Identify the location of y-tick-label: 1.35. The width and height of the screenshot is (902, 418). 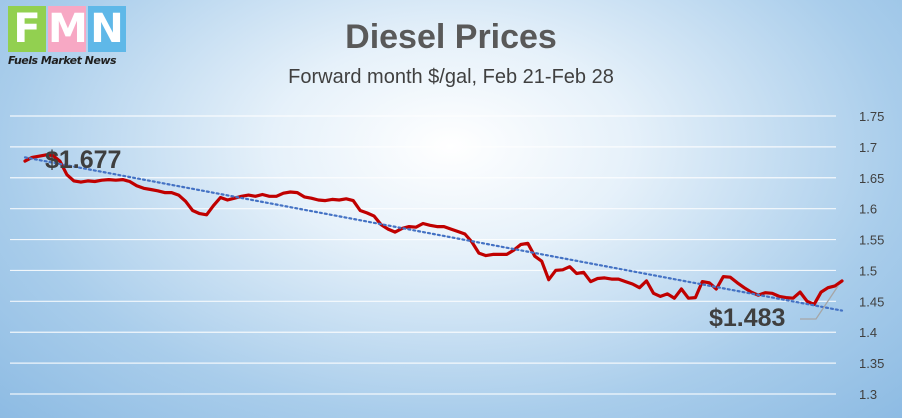
(871, 363).